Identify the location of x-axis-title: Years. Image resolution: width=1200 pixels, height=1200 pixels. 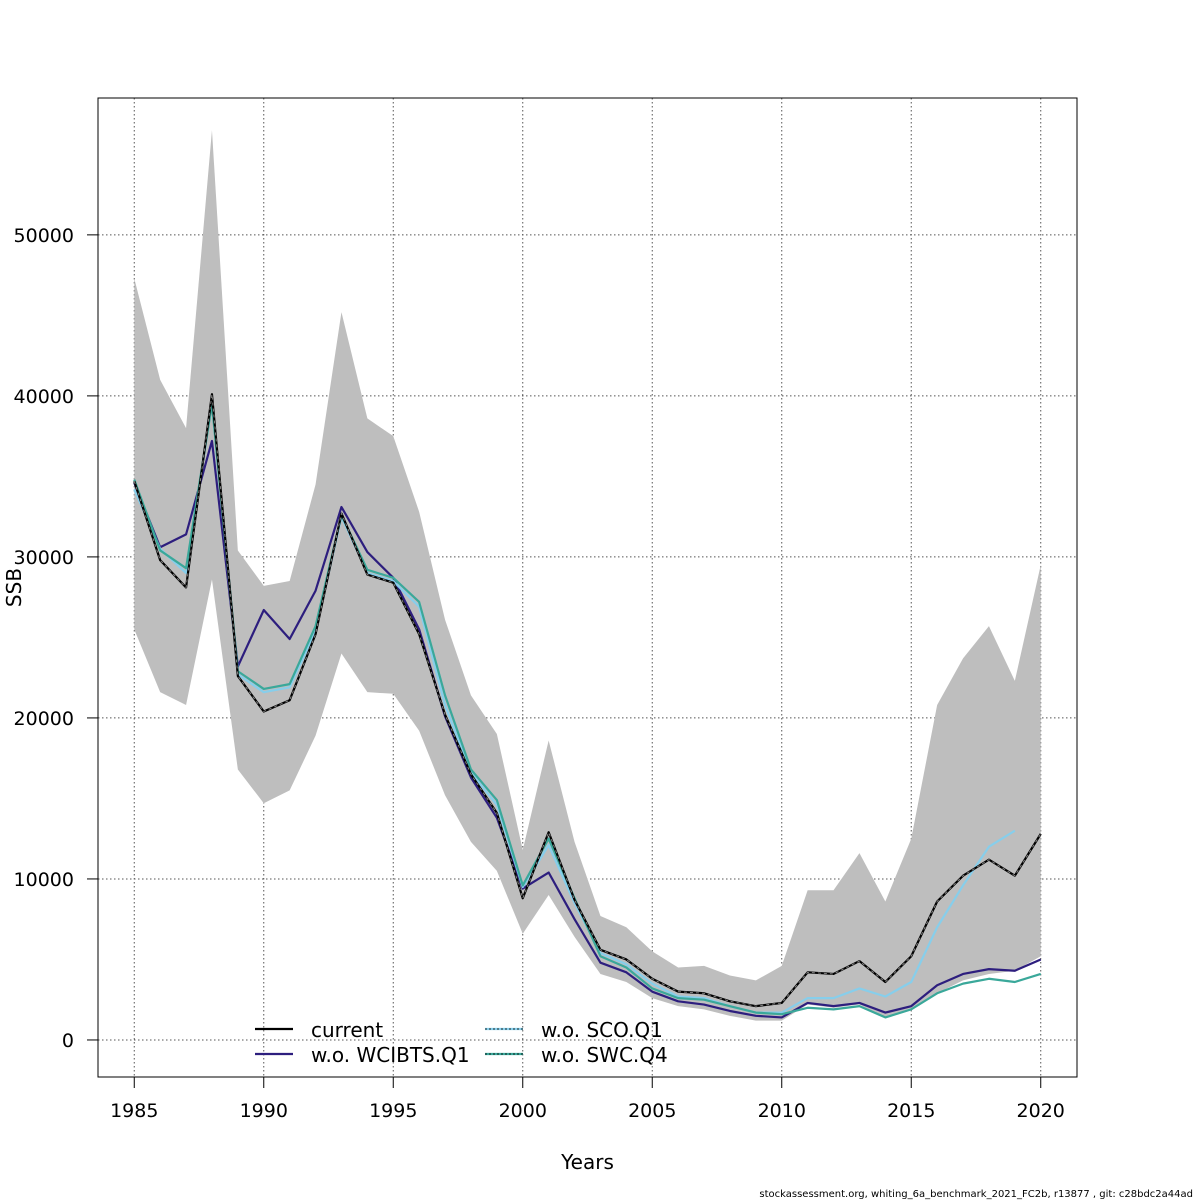
(587, 1162).